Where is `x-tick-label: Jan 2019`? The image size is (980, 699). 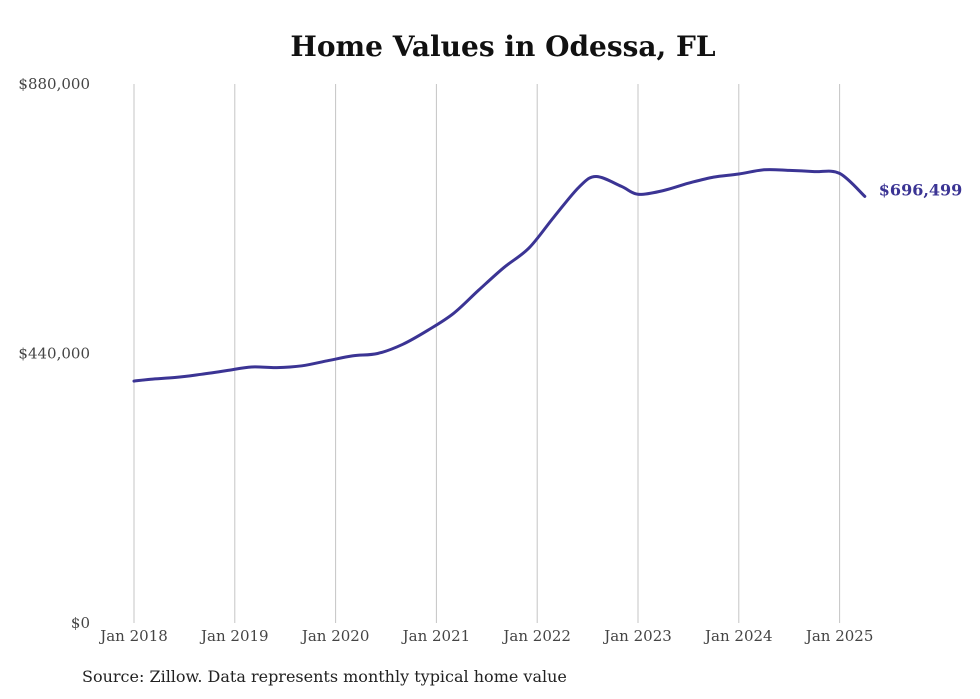 x-tick-label: Jan 2019 is located at coordinates (234, 636).